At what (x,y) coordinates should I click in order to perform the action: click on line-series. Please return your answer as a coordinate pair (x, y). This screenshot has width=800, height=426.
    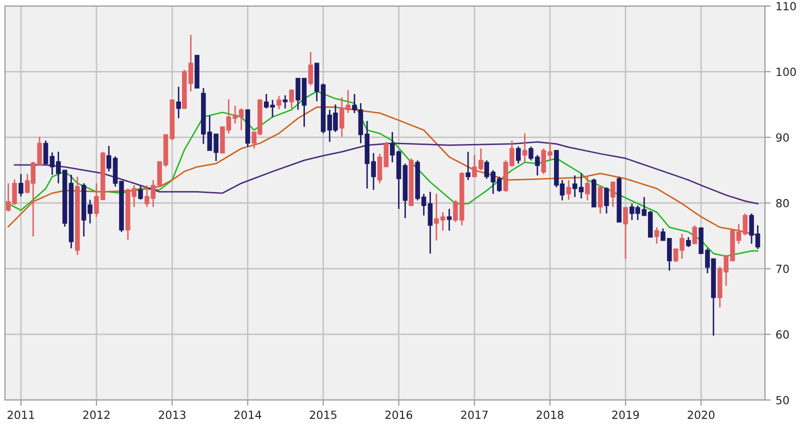
    Looking at the image, I should click on (386, 172).